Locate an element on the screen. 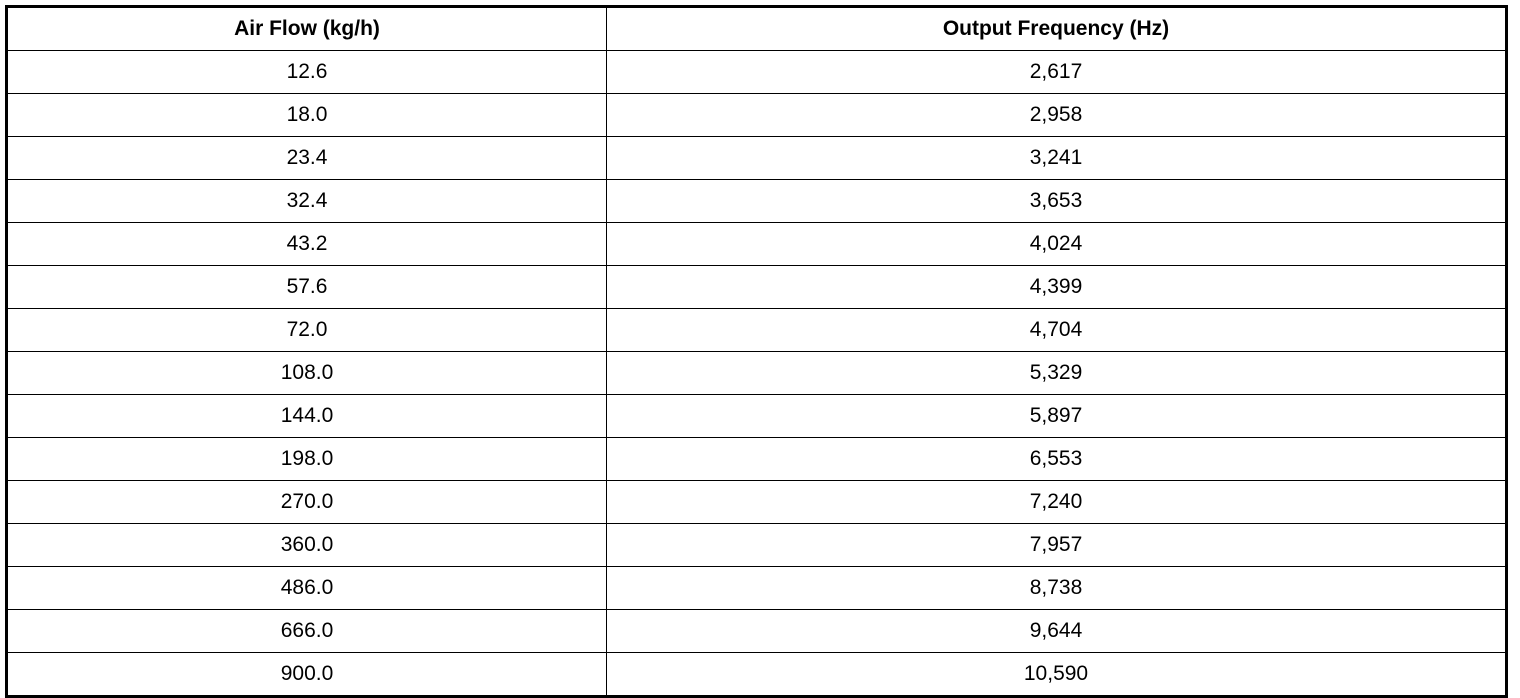 This screenshot has height=698, width=1520. table-row: 57.6 4,399 is located at coordinates (756, 287).